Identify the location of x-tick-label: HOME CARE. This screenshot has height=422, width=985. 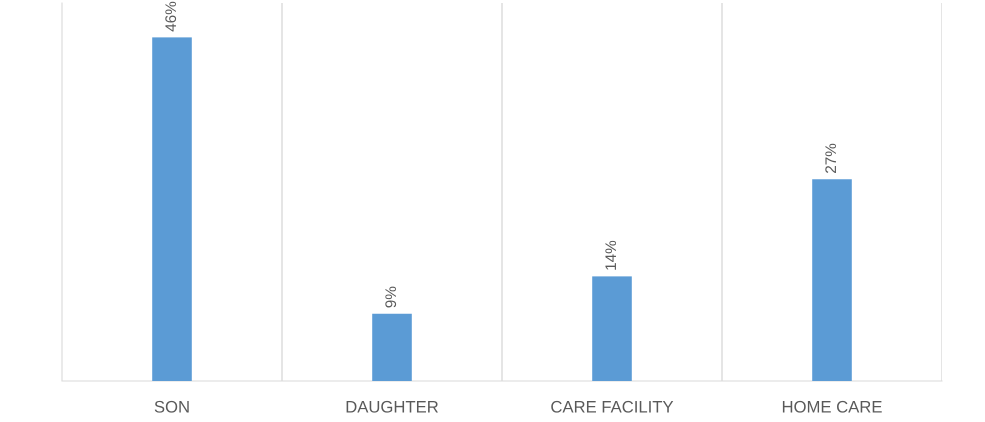
(832, 406).